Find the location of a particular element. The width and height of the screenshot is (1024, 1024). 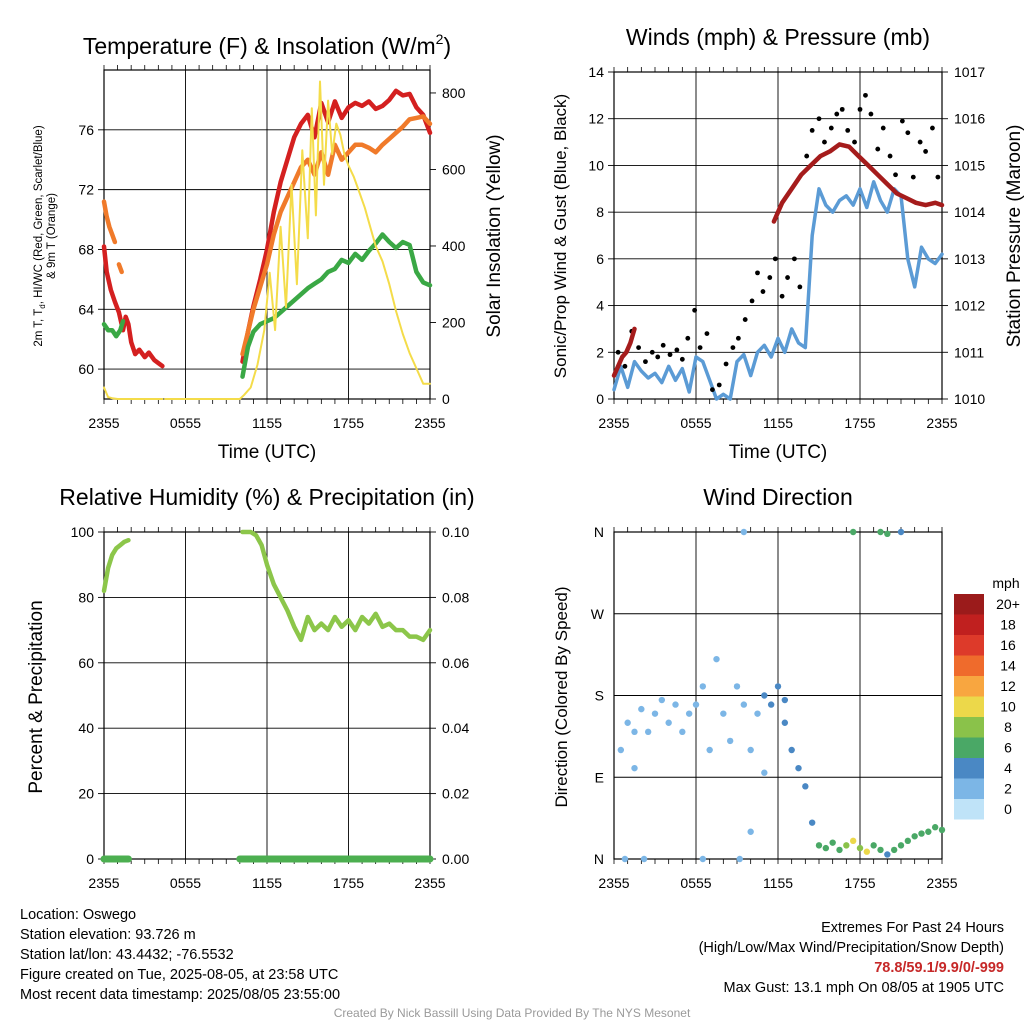

humidity-xtick-label: 1155 is located at coordinates (267, 883).